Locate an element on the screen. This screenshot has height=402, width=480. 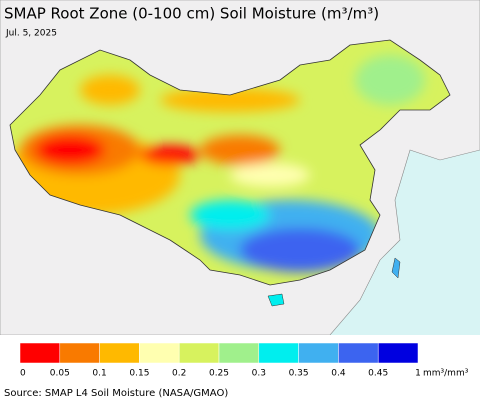
legend-tick-label: 0.25 is located at coordinates (219, 374).